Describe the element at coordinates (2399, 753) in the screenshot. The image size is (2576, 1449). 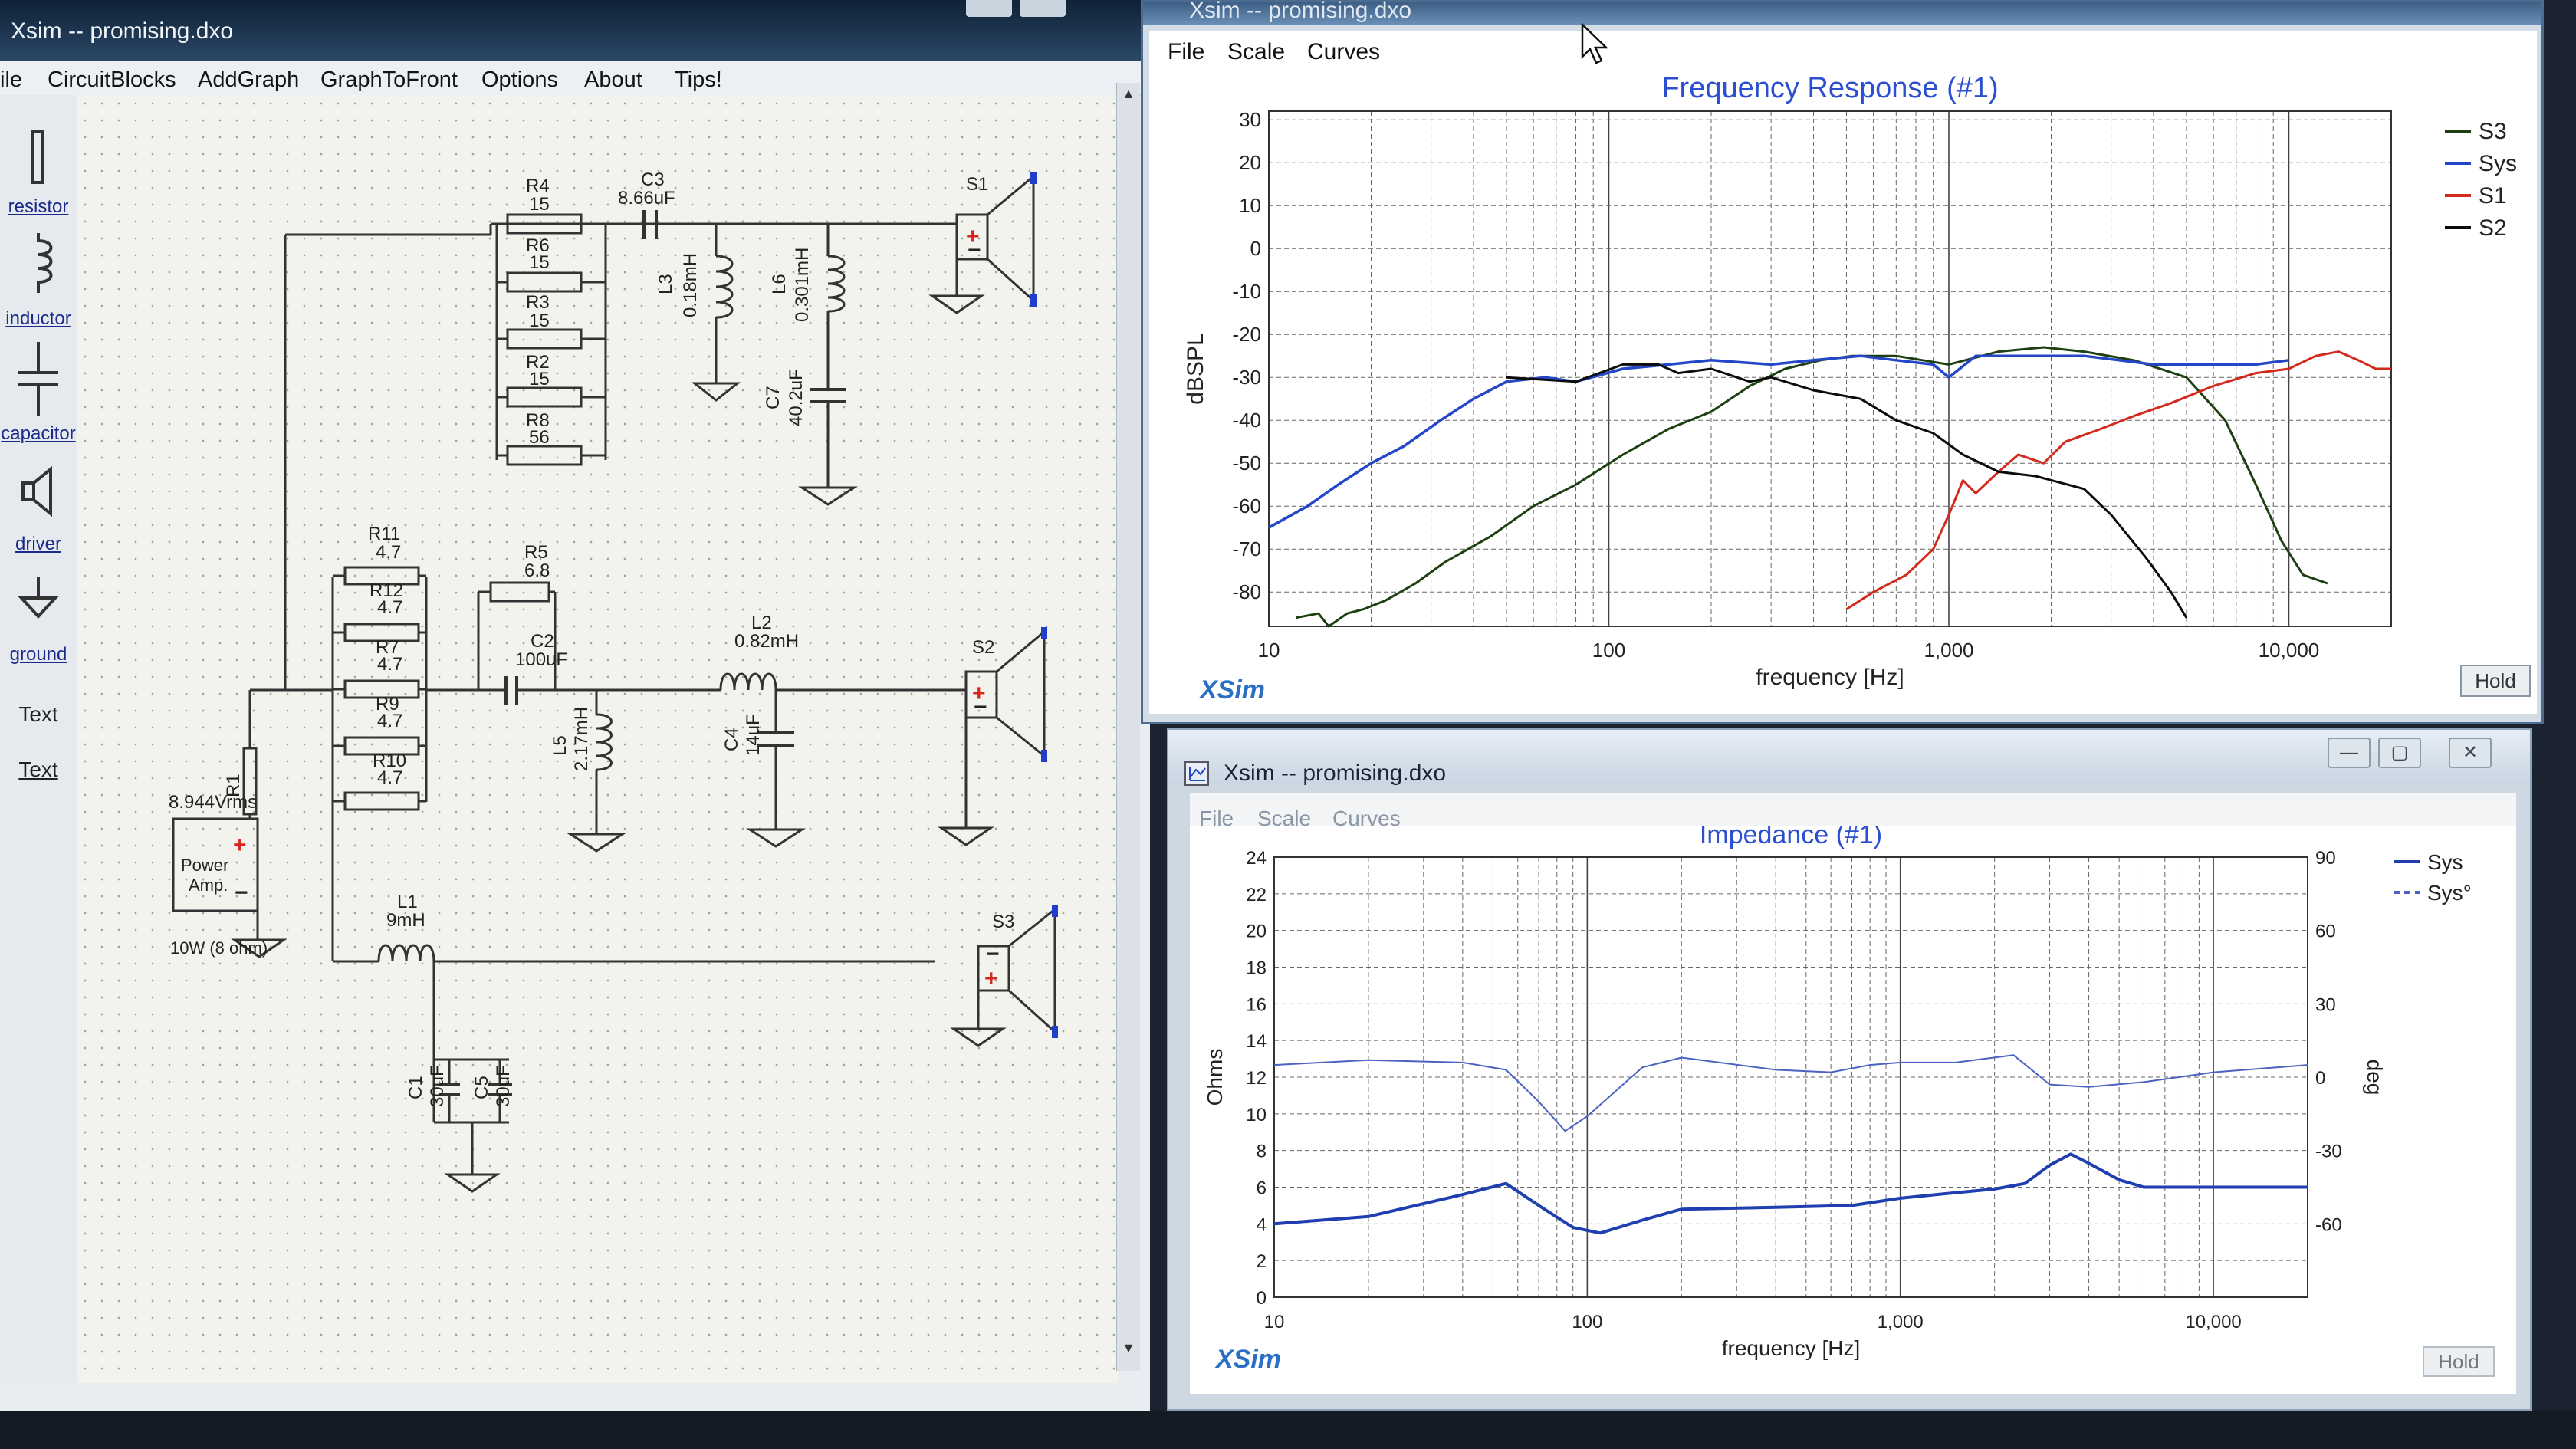
I see `maximize-icon: ▢` at that location.